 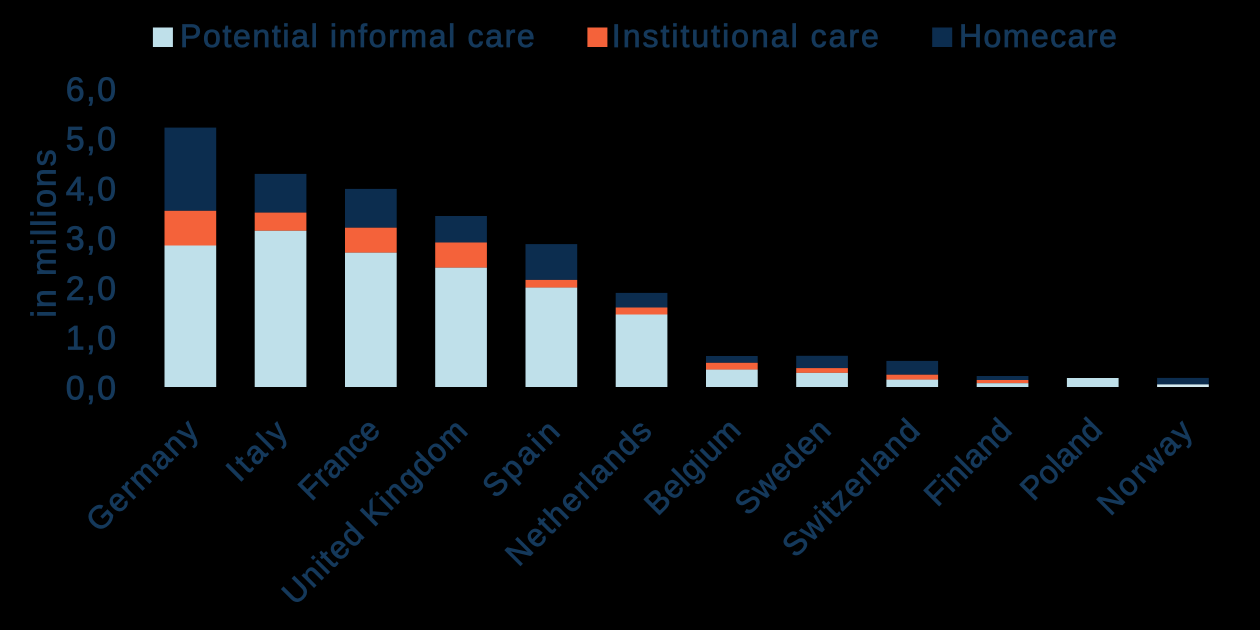 What do you see at coordinates (92, 289) in the screenshot?
I see `svg-text: 2,0` at bounding box center [92, 289].